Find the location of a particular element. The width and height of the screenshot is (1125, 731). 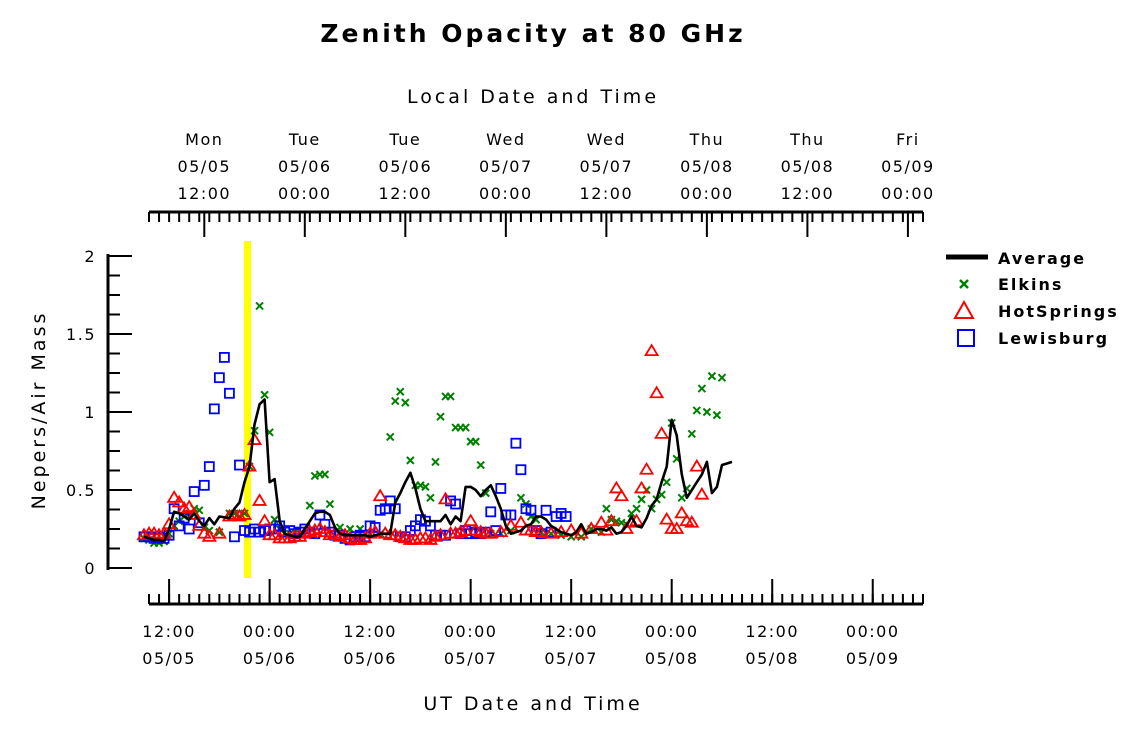

y-tick-label: 1 is located at coordinates (90, 412).